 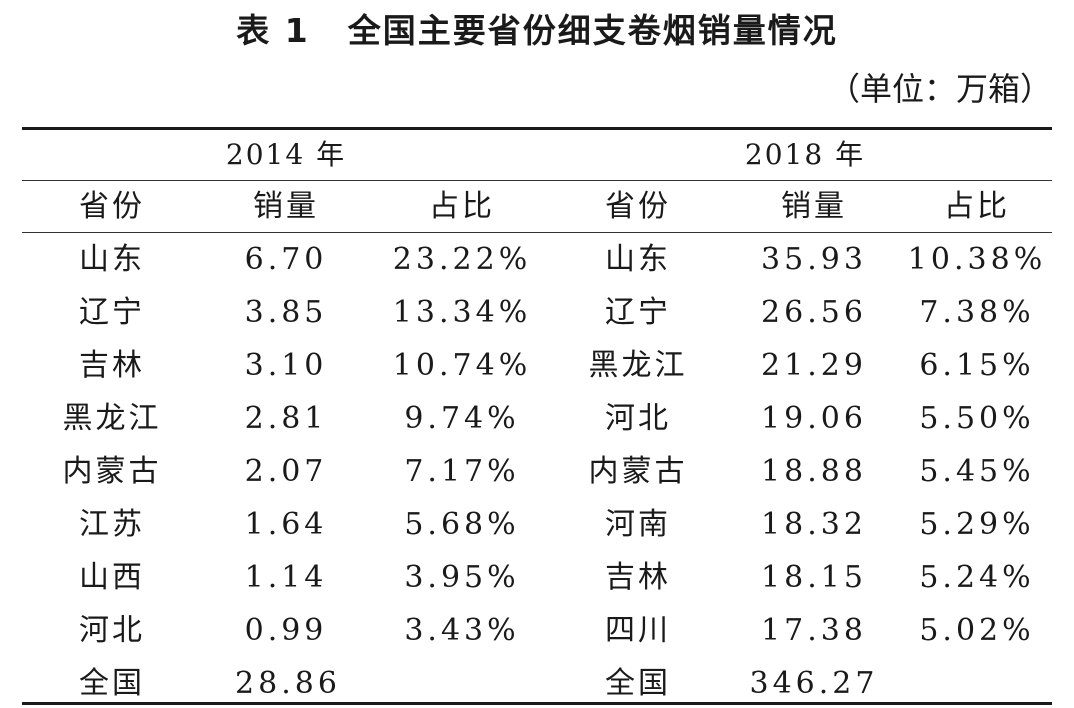 What do you see at coordinates (537, 232) in the screenshot?
I see `column-header-rule` at bounding box center [537, 232].